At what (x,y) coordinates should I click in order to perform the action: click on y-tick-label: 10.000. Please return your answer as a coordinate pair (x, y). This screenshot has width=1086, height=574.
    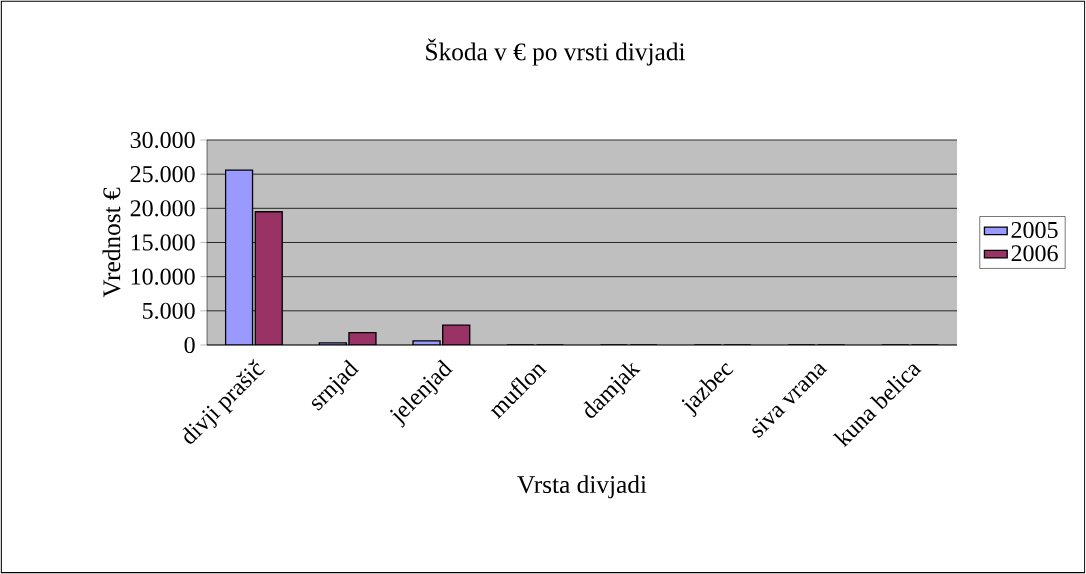
    Looking at the image, I should click on (163, 276).